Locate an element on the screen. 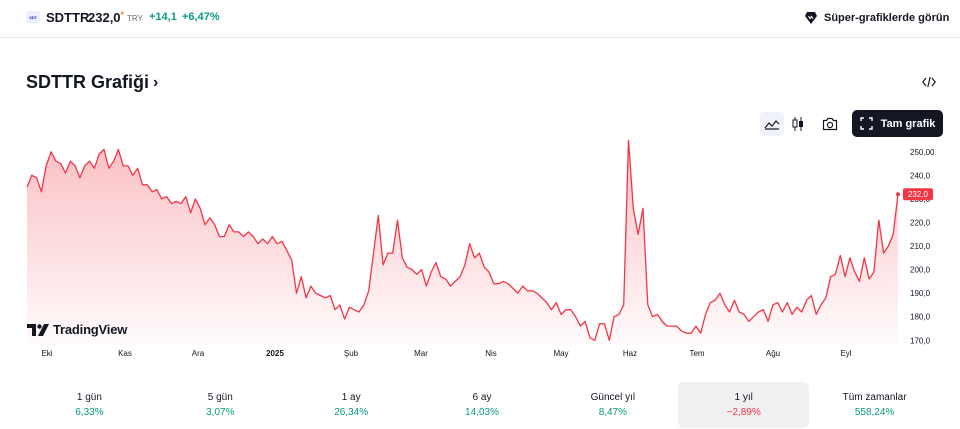 The image size is (960, 429). candle-chart-style-button is located at coordinates (798, 124).